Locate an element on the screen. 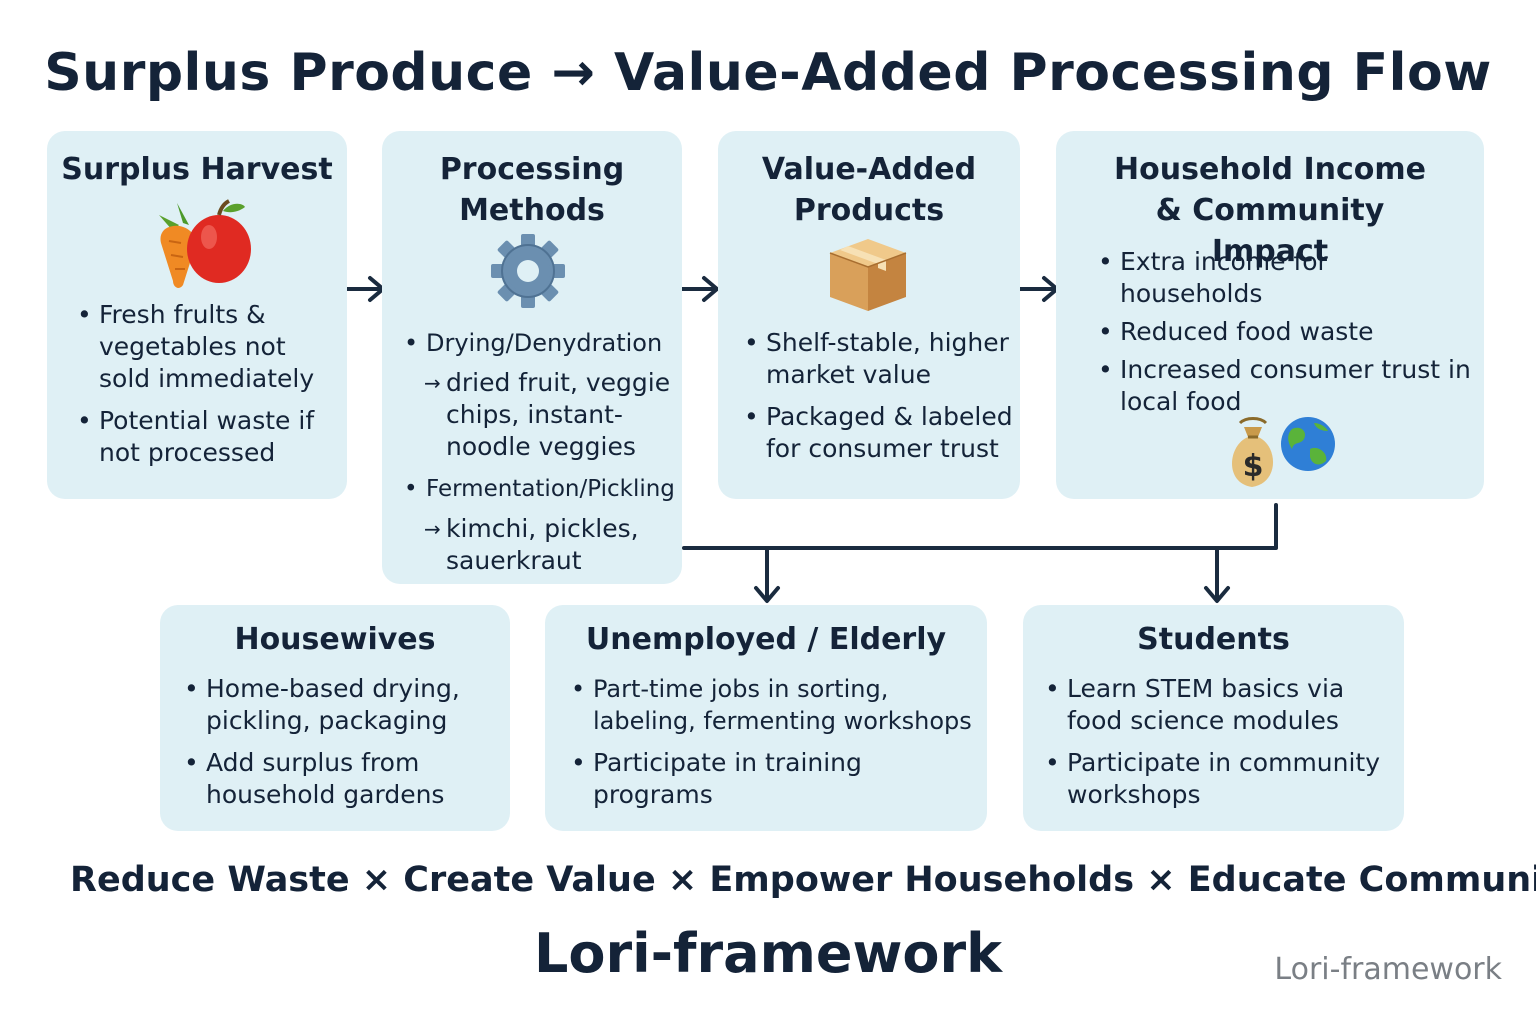 This screenshot has height=1024, width=1536. list-item: Participate in training programs is located at coordinates (731, 779).